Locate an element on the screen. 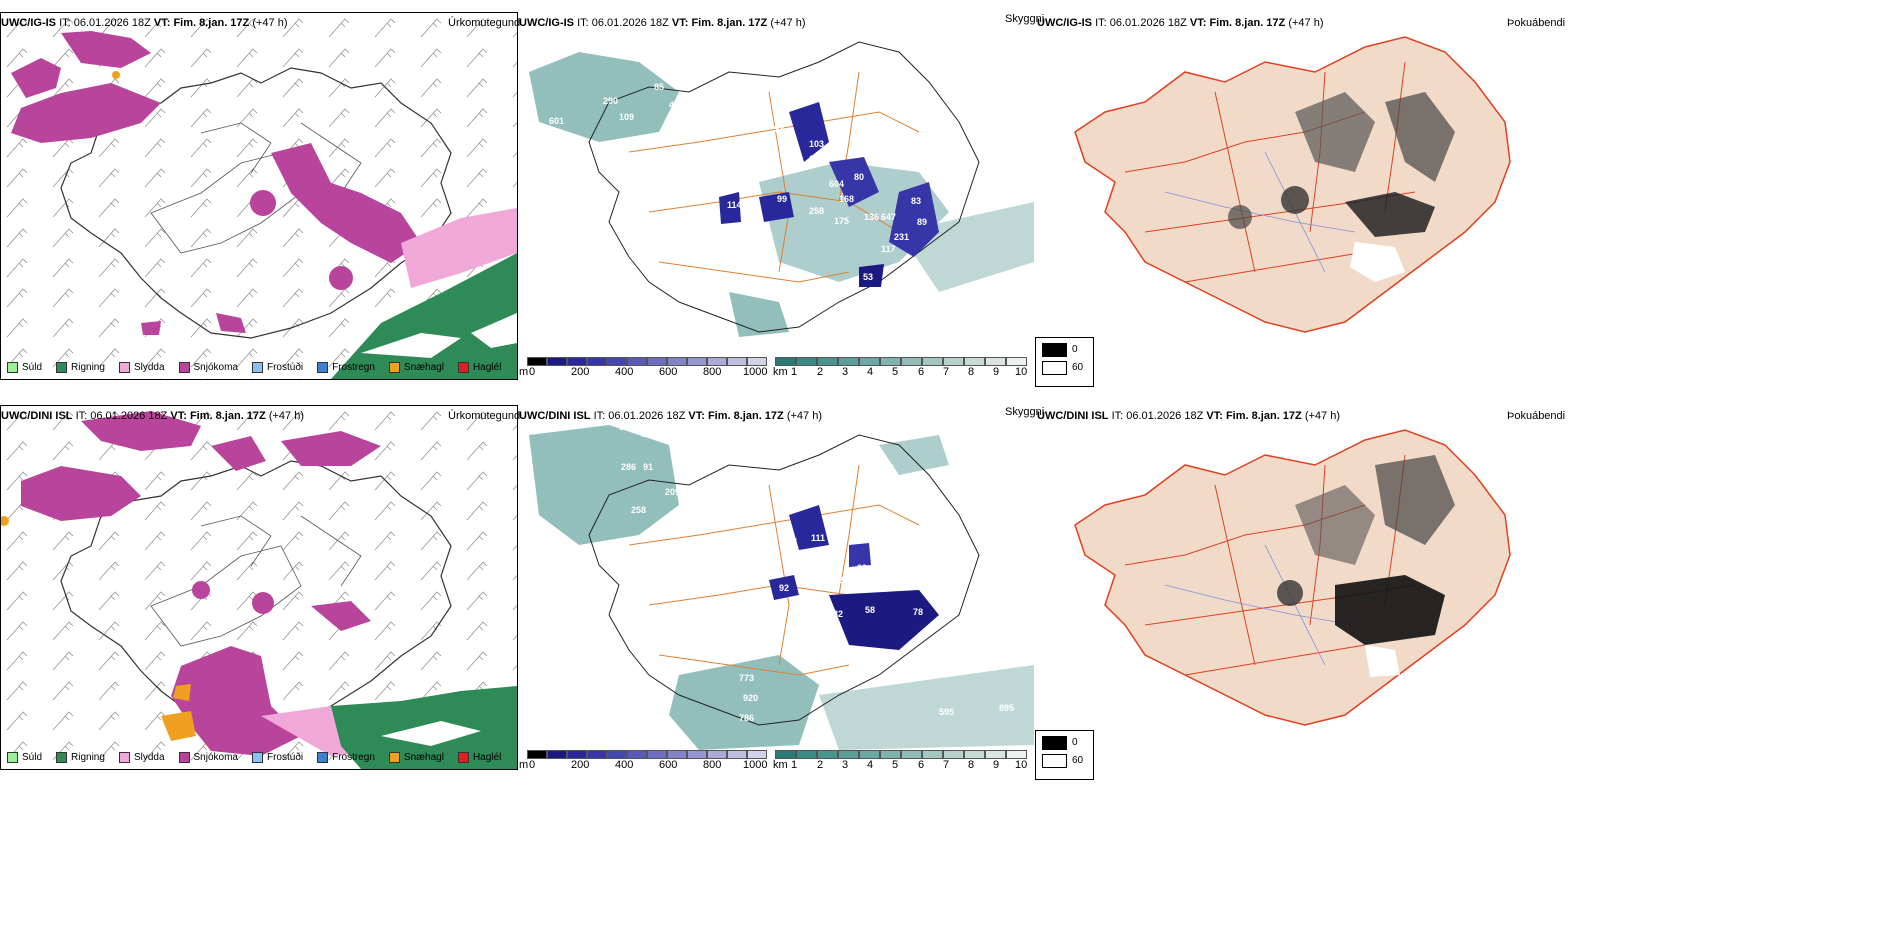 This screenshot has width=1900, height=950. ceiling-label: 103 is located at coordinates (816, 144).